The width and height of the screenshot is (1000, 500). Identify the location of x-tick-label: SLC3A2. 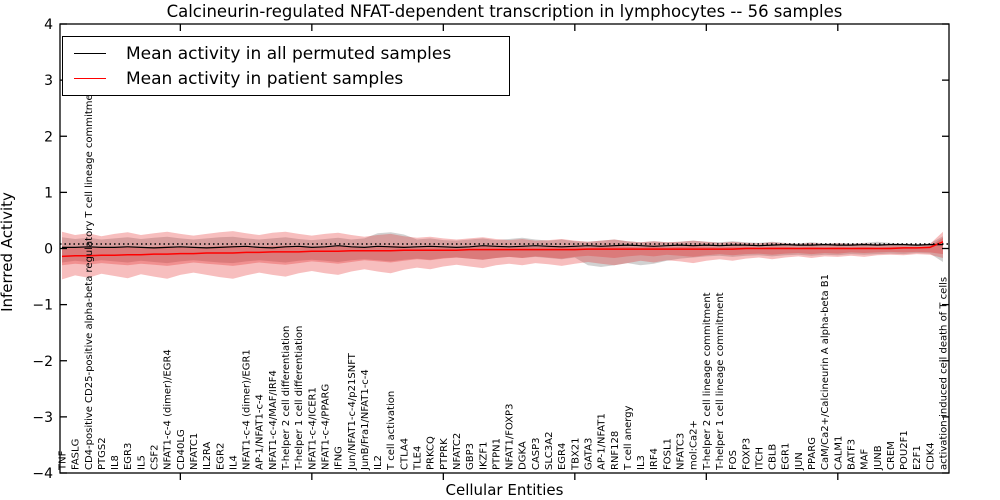
(549, 451).